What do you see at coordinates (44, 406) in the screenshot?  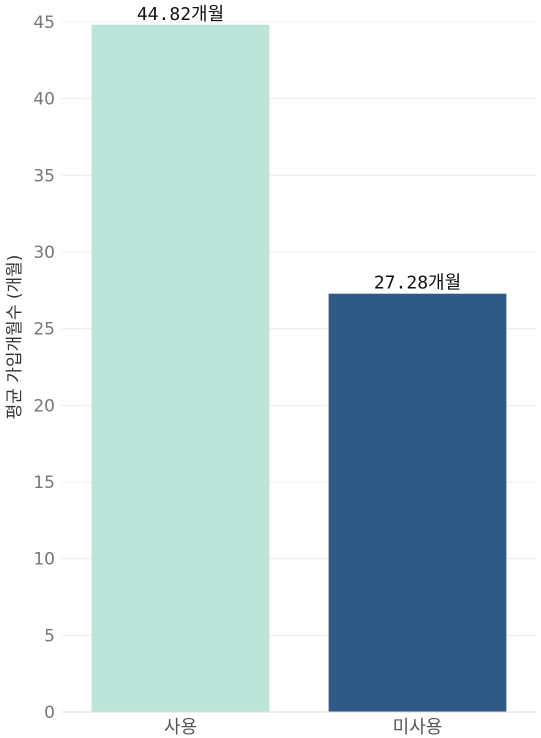 I see `y-tick-label: 20` at bounding box center [44, 406].